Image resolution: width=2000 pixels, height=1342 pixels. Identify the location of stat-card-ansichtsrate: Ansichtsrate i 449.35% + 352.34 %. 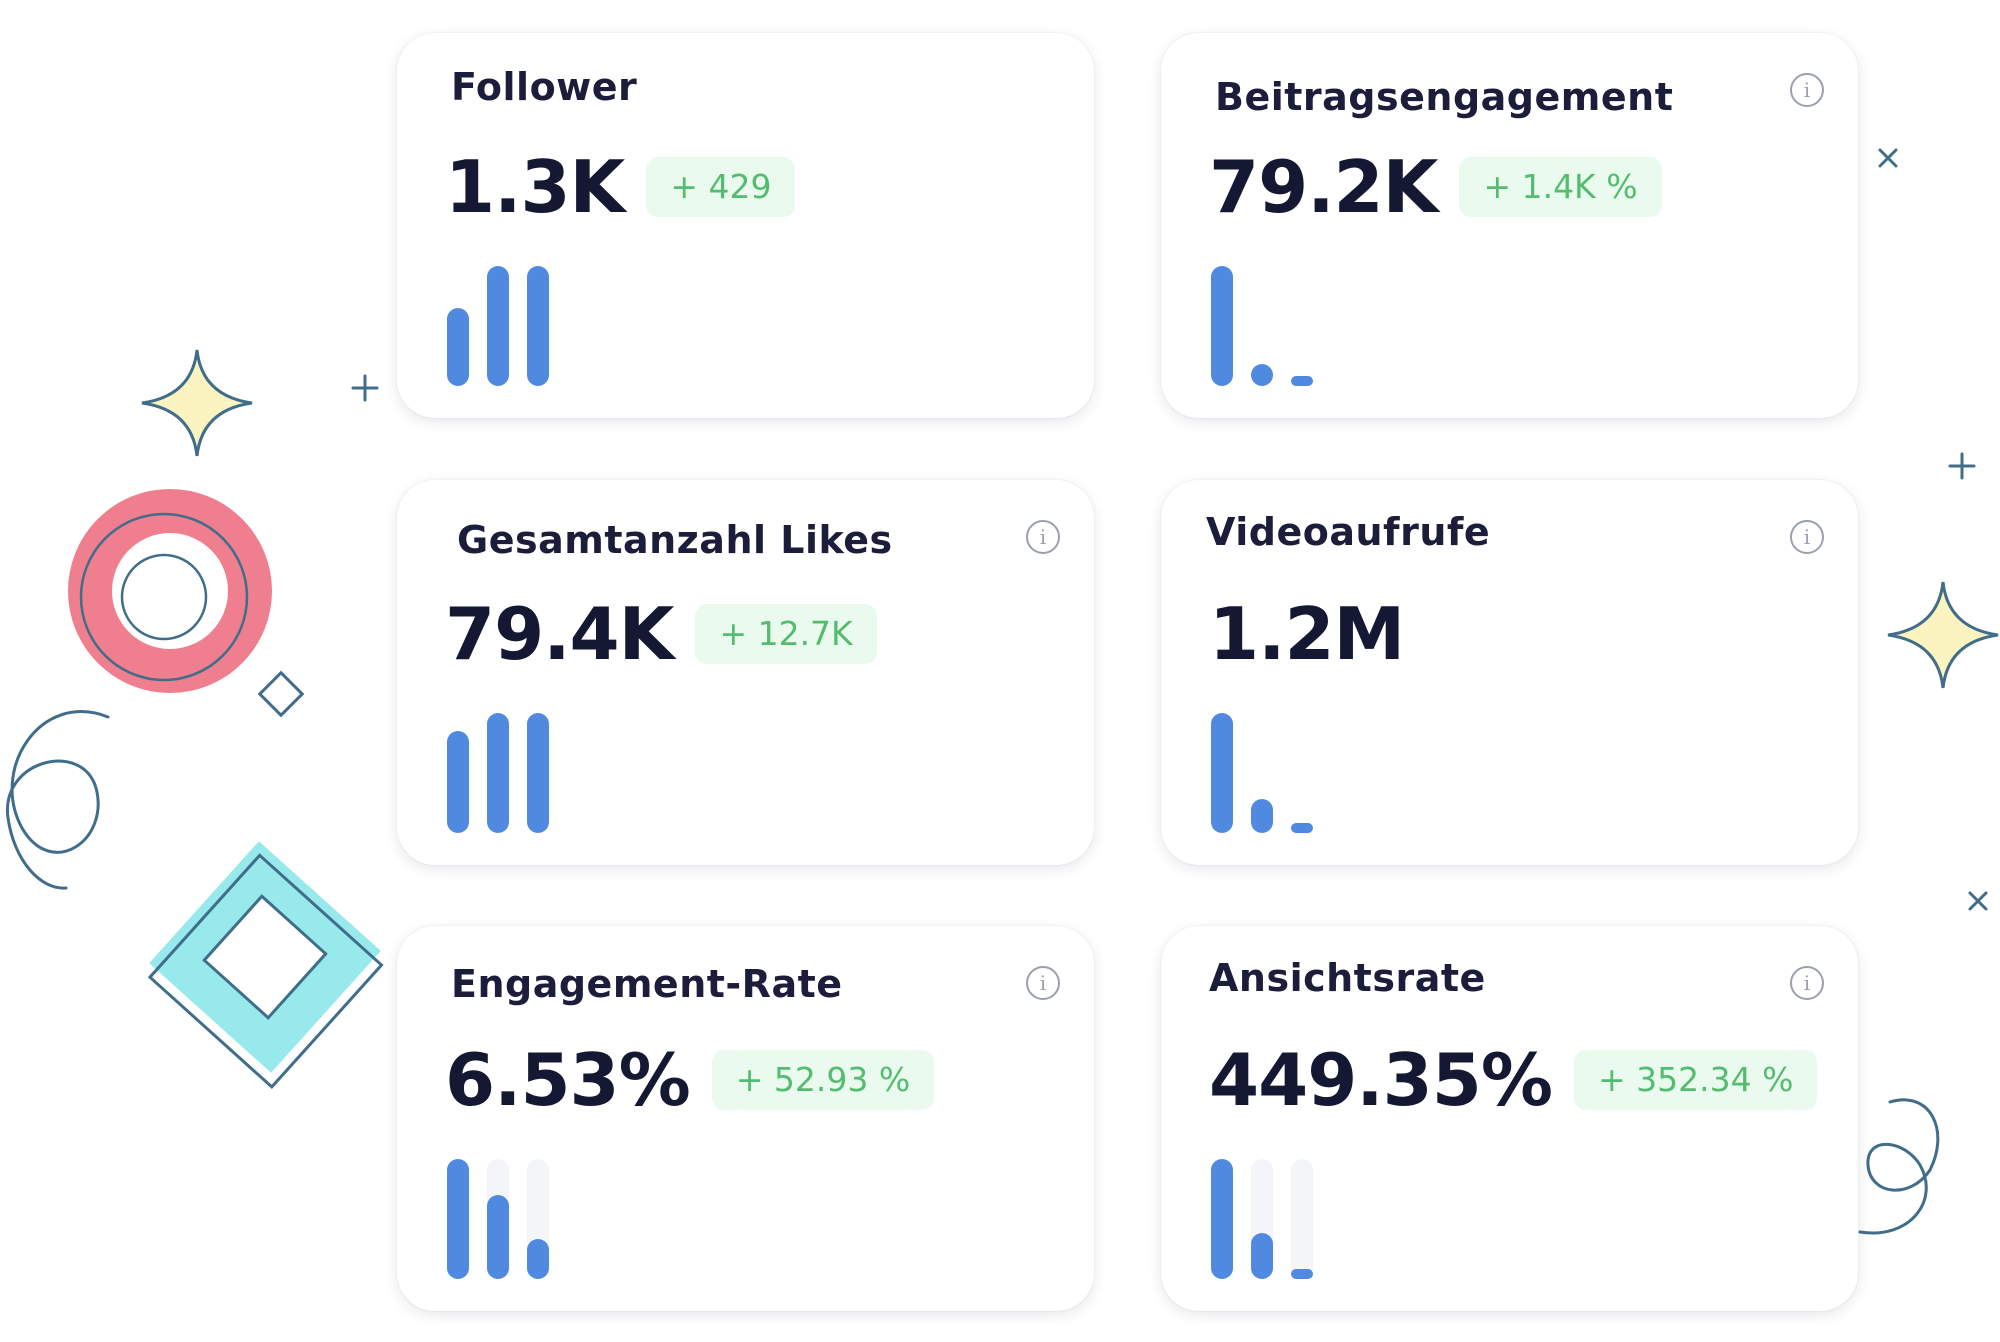
(1509, 1118).